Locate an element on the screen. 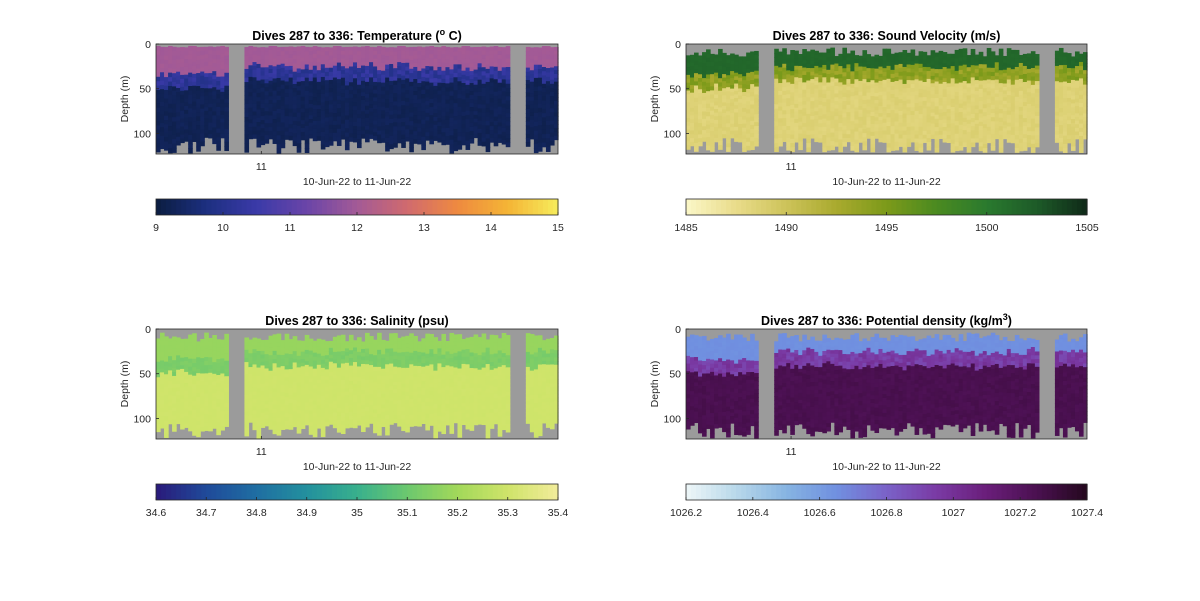 This screenshot has width=1200, height=601. colorbar-tick-label: 14 is located at coordinates (491, 228).